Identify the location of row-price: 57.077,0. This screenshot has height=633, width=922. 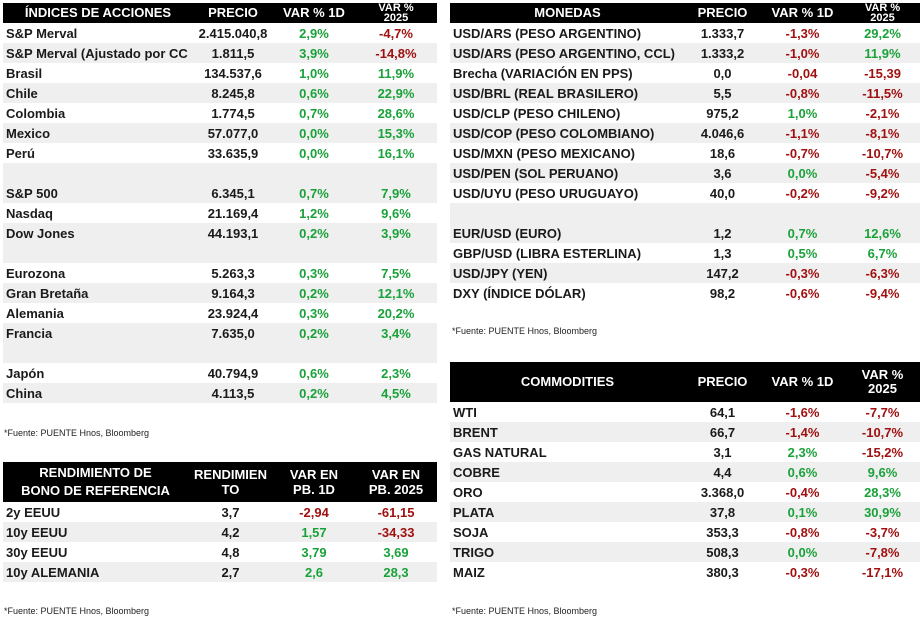
(233, 133).